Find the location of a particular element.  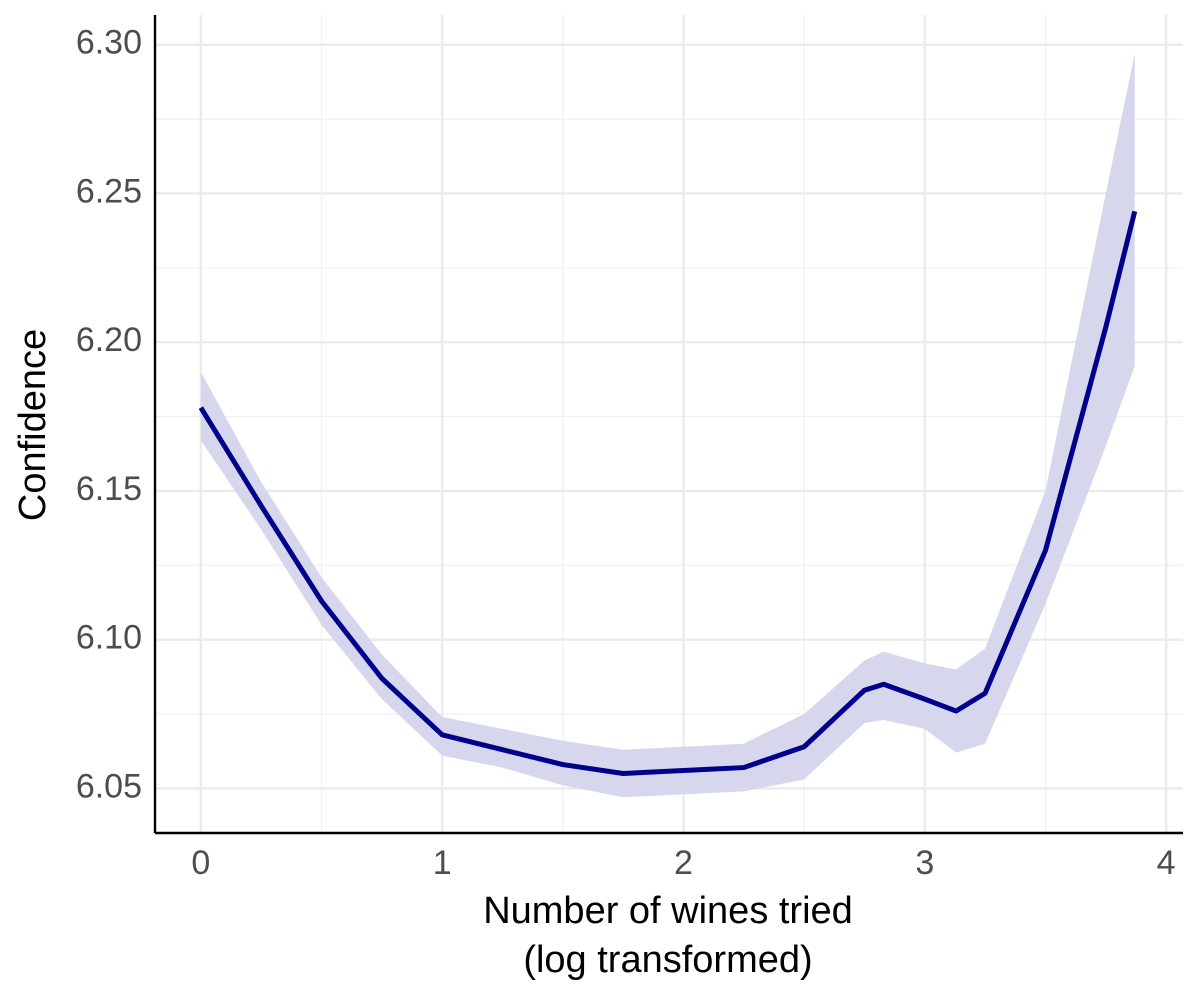

x-tick-label: 2 is located at coordinates (683, 863).